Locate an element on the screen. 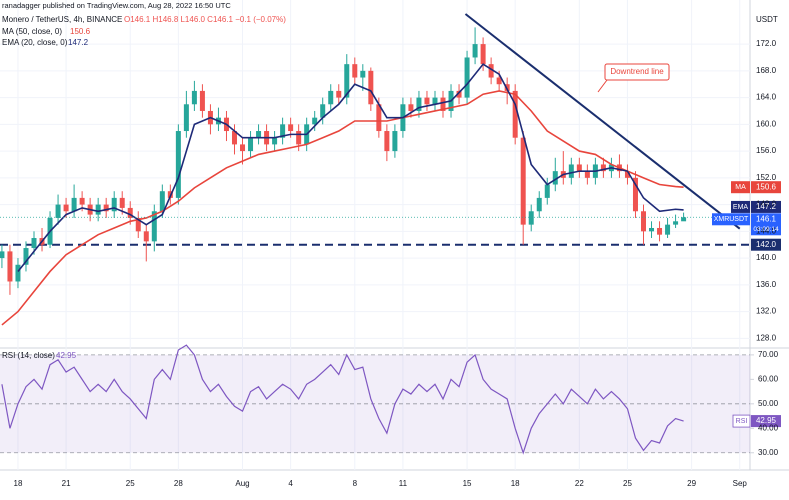 The height and width of the screenshot is (500, 789). ma-tag-name-box is located at coordinates (740, 187).